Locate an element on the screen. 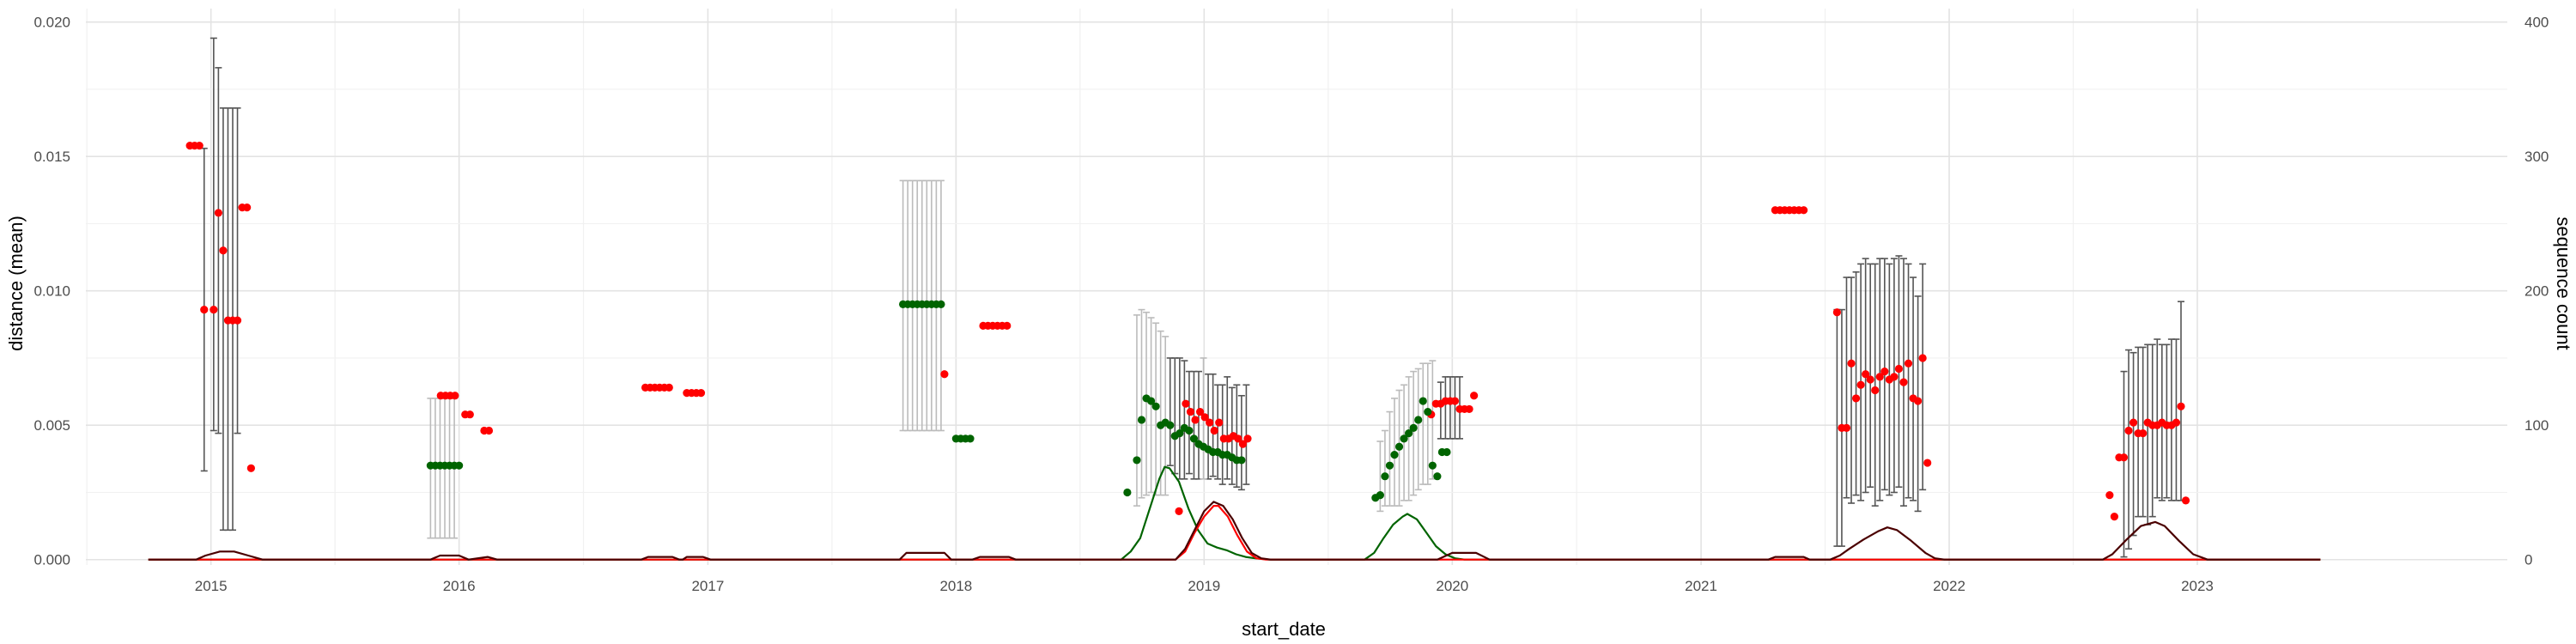 The width and height of the screenshot is (2576, 644). x-tick-label: 2018 is located at coordinates (955, 586).